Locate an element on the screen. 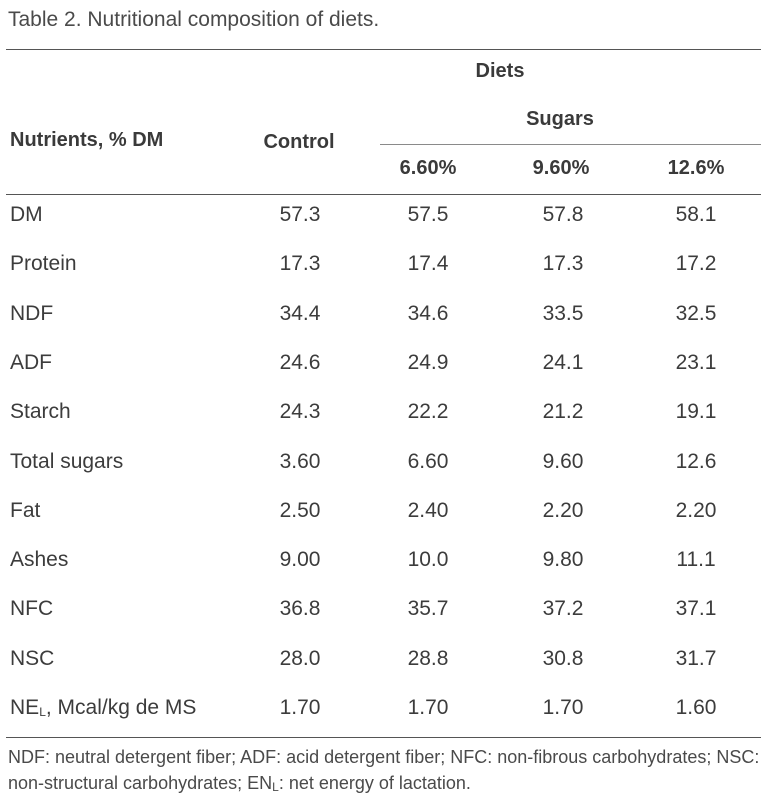  row-label: Fat is located at coordinates (25, 510).